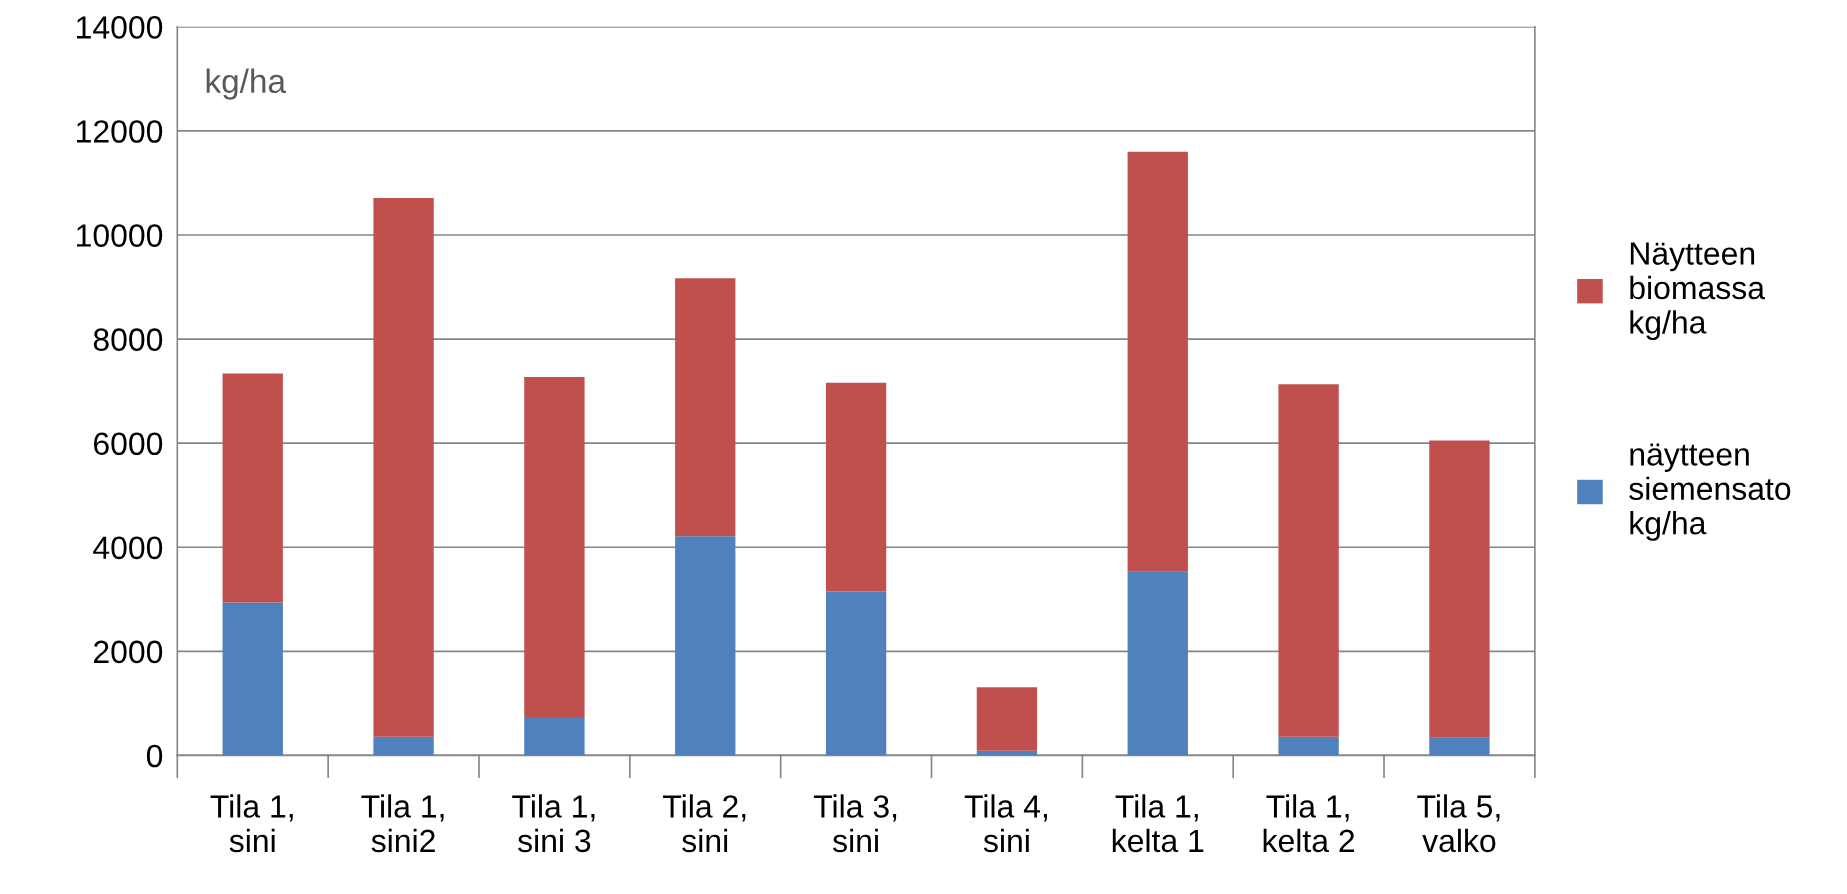 The height and width of the screenshot is (894, 1847). I want to click on y-tick-label: 0, so click(154, 756).